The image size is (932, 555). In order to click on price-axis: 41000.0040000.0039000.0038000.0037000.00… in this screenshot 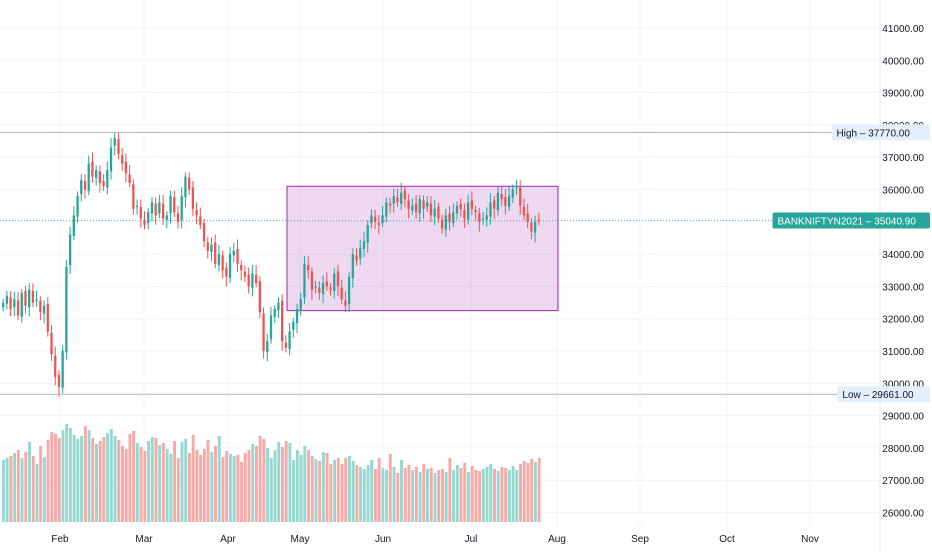, I will do `click(901, 275)`.